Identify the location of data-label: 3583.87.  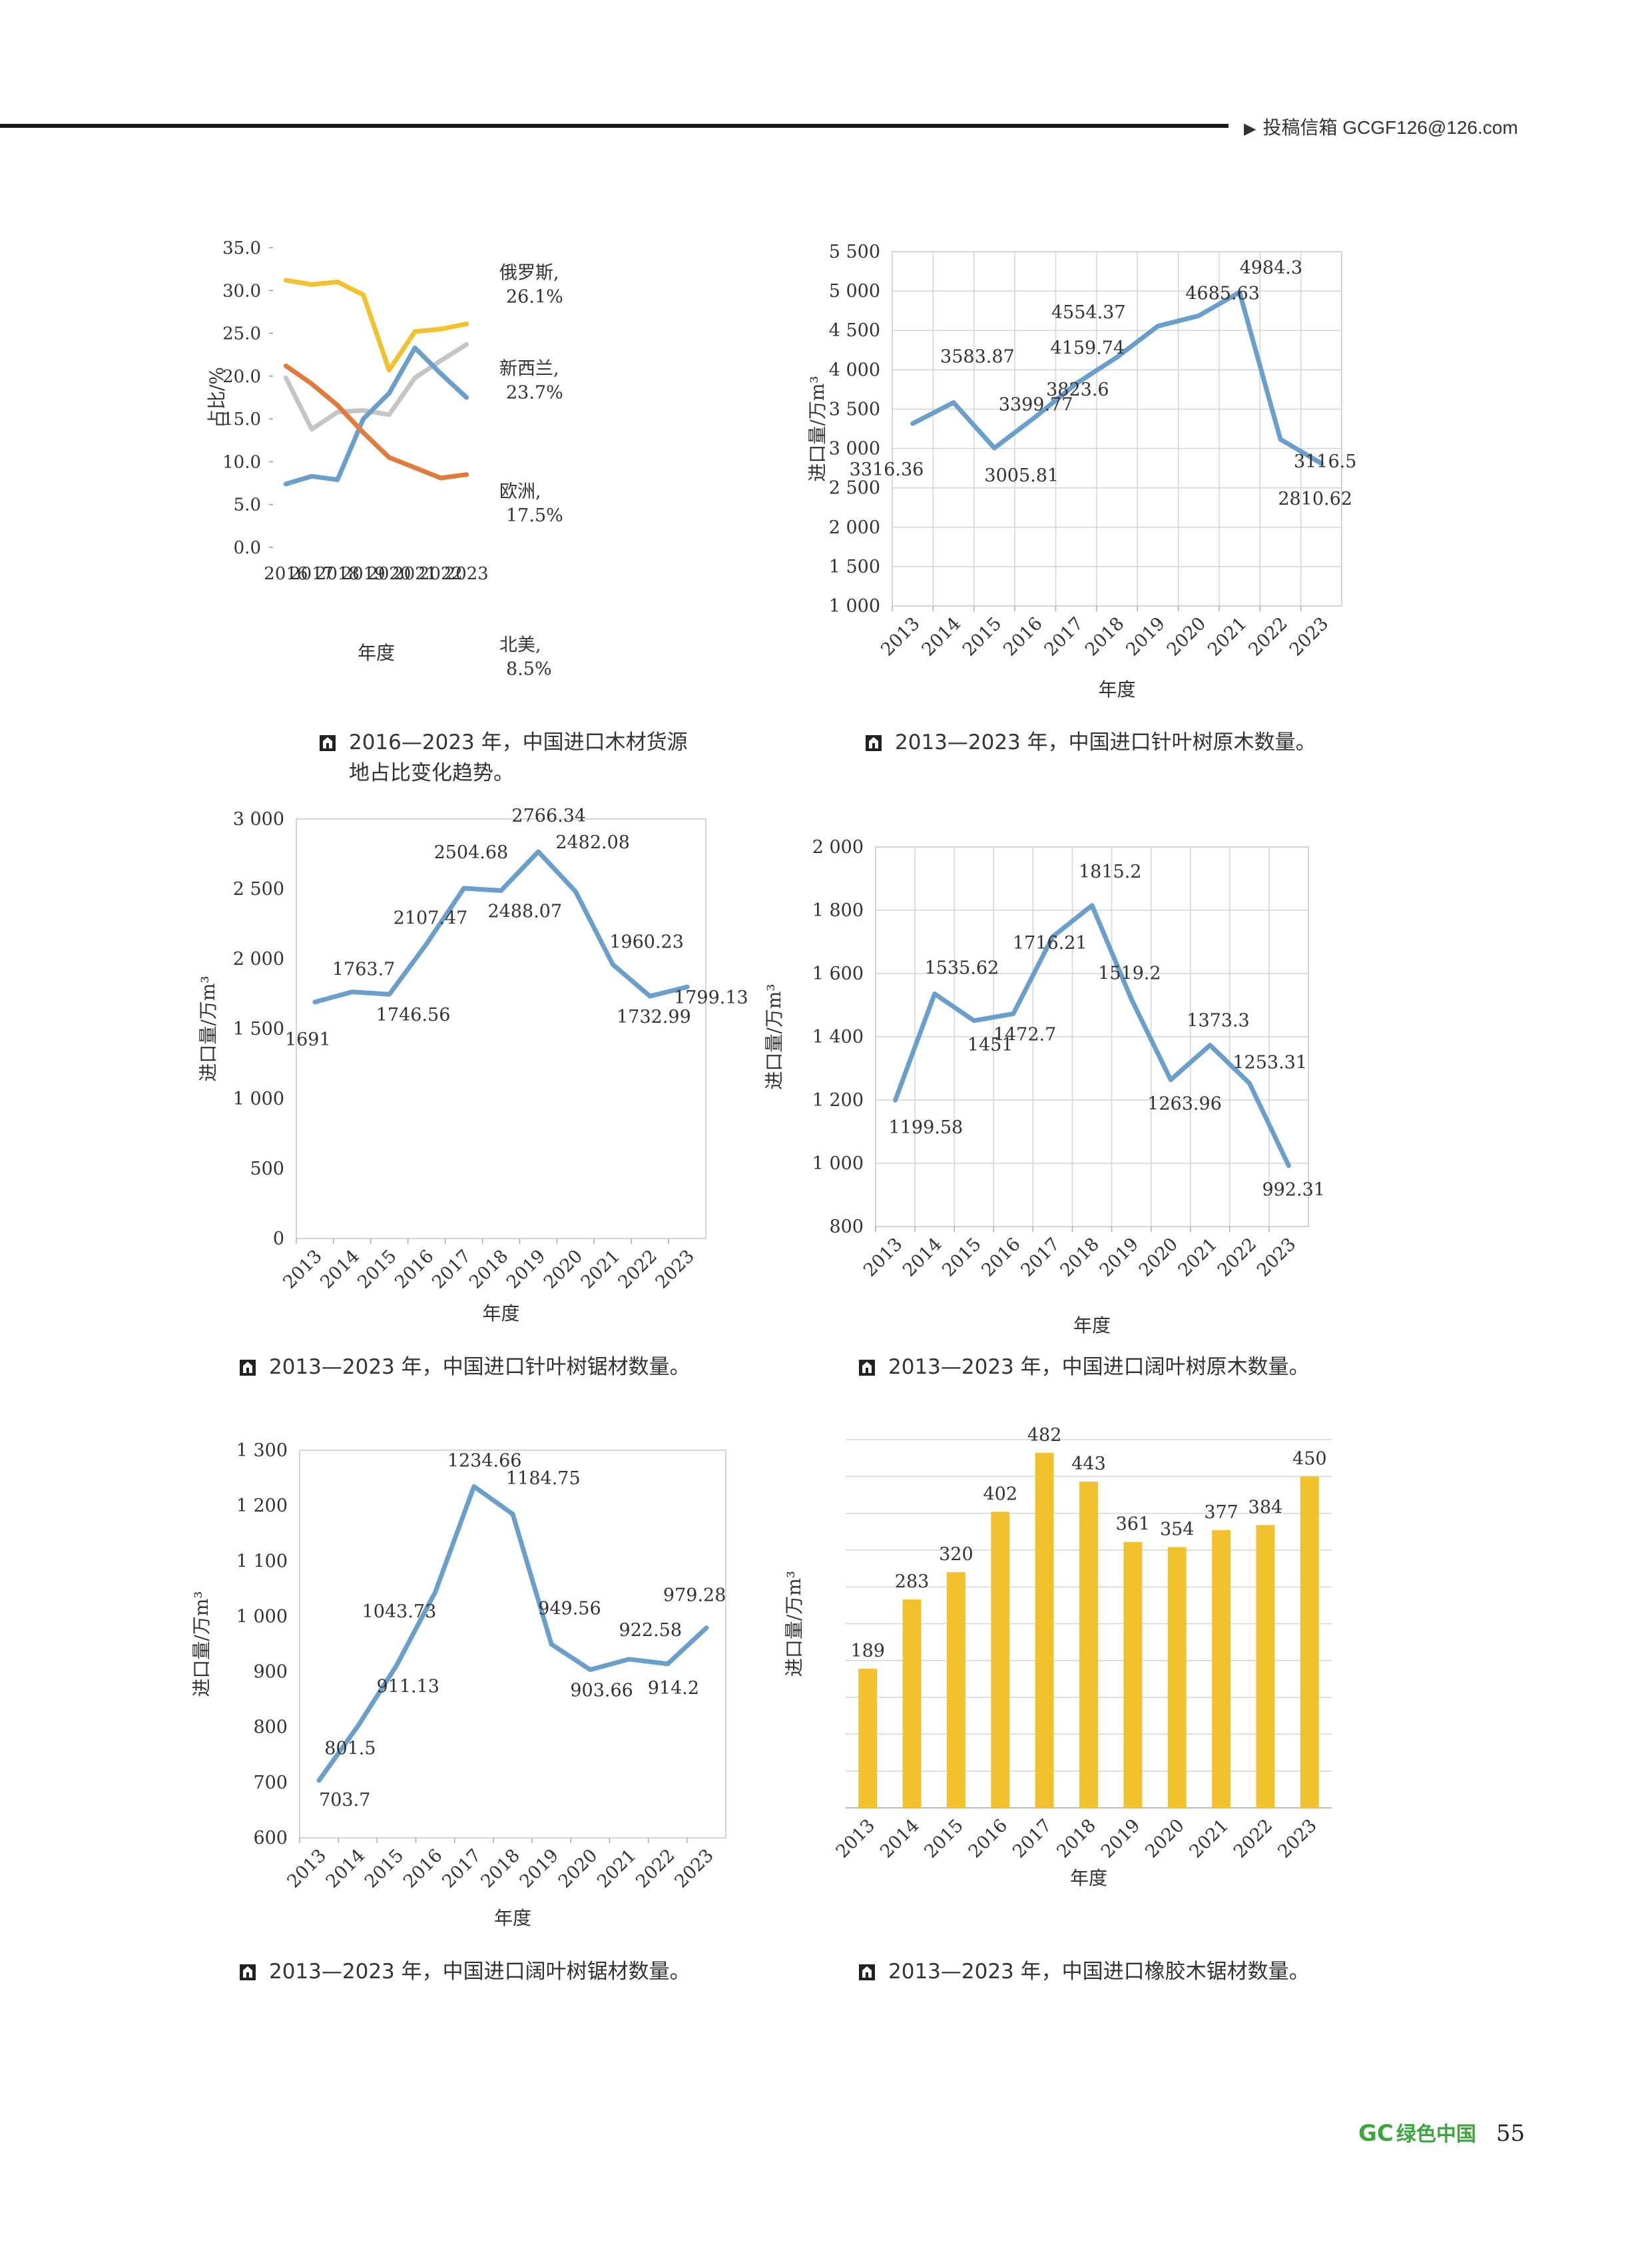
(977, 357).